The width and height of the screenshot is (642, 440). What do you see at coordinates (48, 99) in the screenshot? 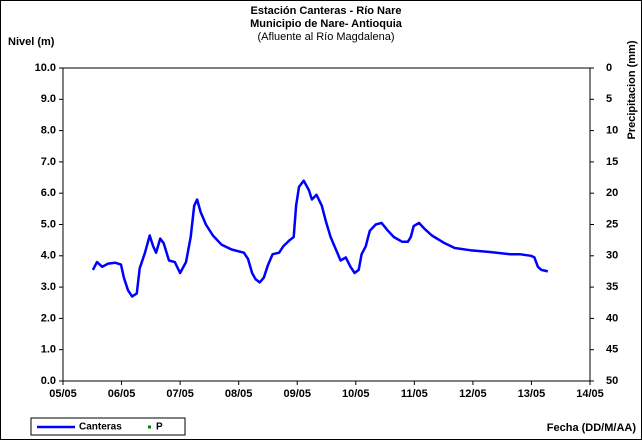
I see `y-tick-label: 9.0` at bounding box center [48, 99].